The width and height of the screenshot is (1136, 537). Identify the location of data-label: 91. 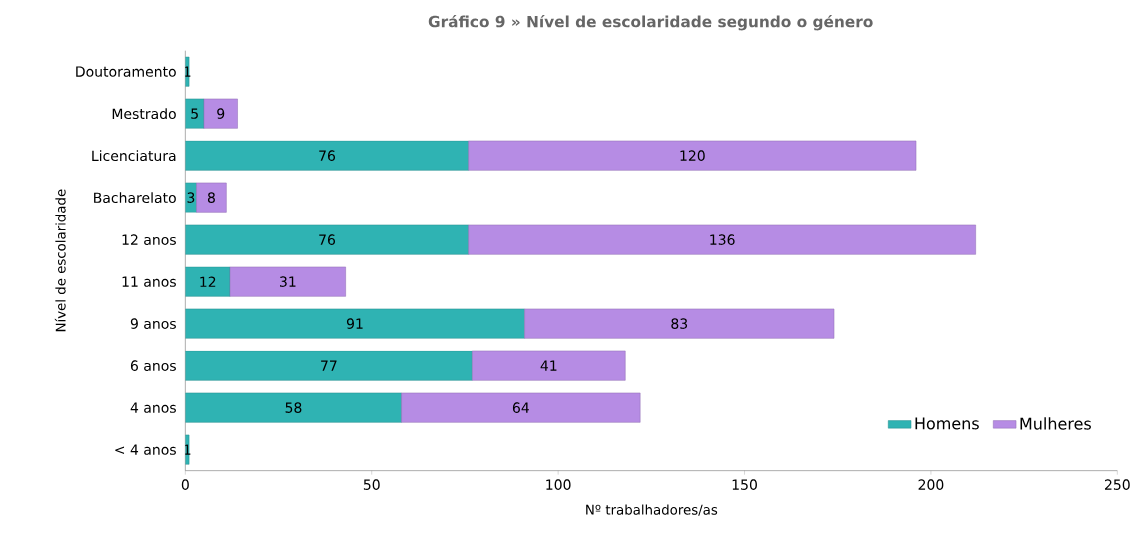
(354, 323).